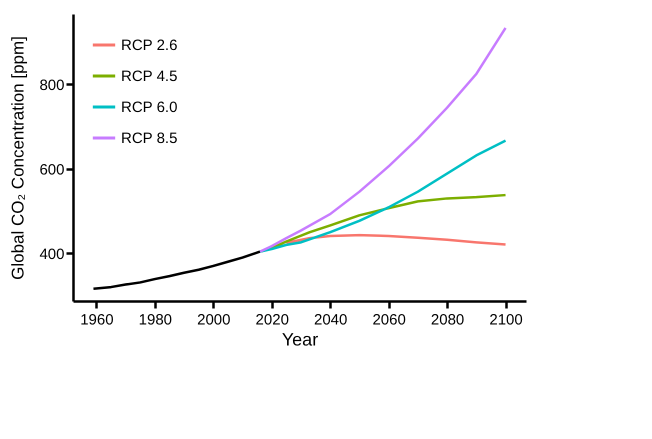 The image size is (652, 439). I want to click on y-tick-label: 600, so click(51, 169).